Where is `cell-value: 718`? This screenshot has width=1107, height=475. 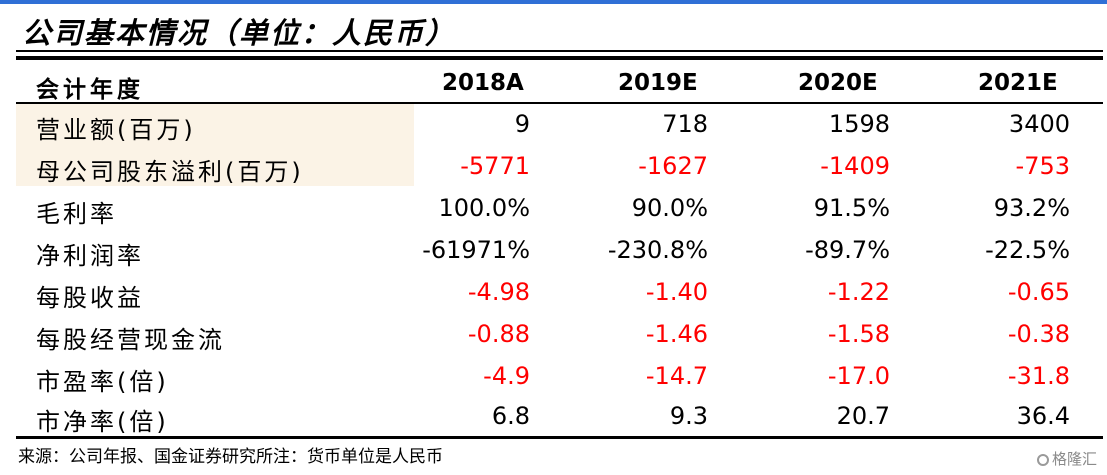
cell-value: 718 is located at coordinates (685, 124).